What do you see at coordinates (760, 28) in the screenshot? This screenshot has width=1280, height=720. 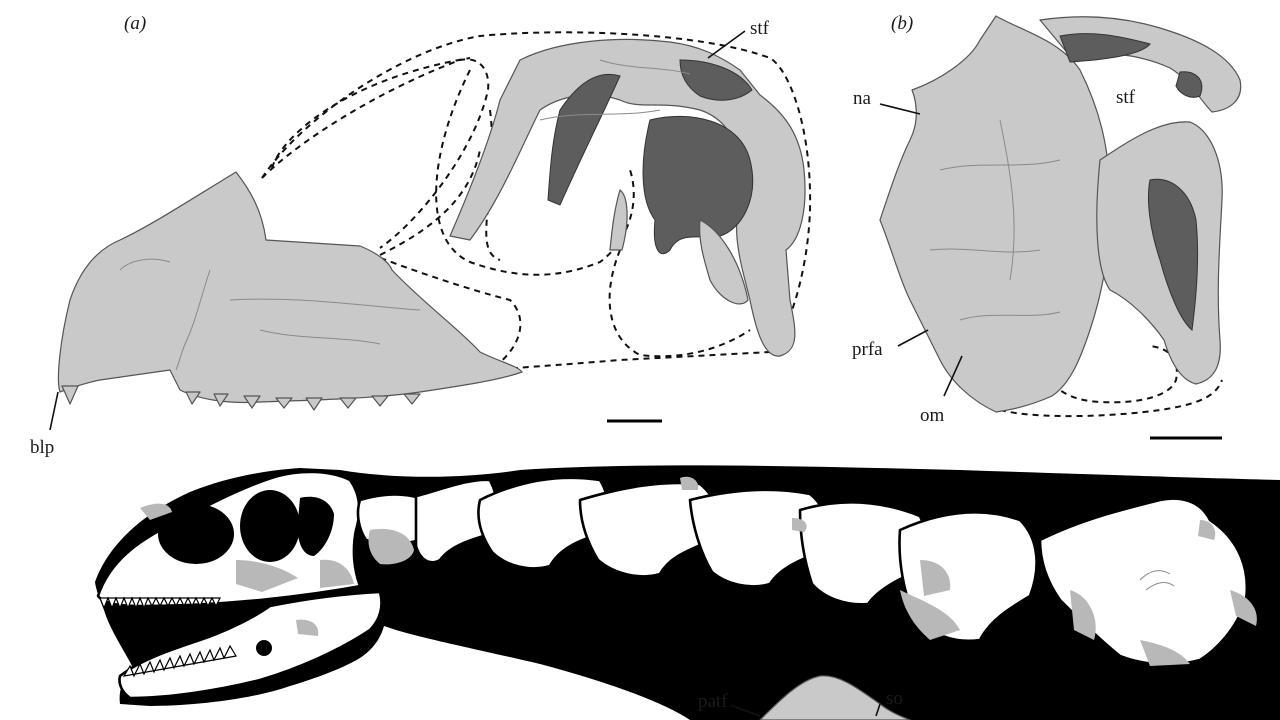 I see `panel-a-label-stf: stf` at bounding box center [760, 28].